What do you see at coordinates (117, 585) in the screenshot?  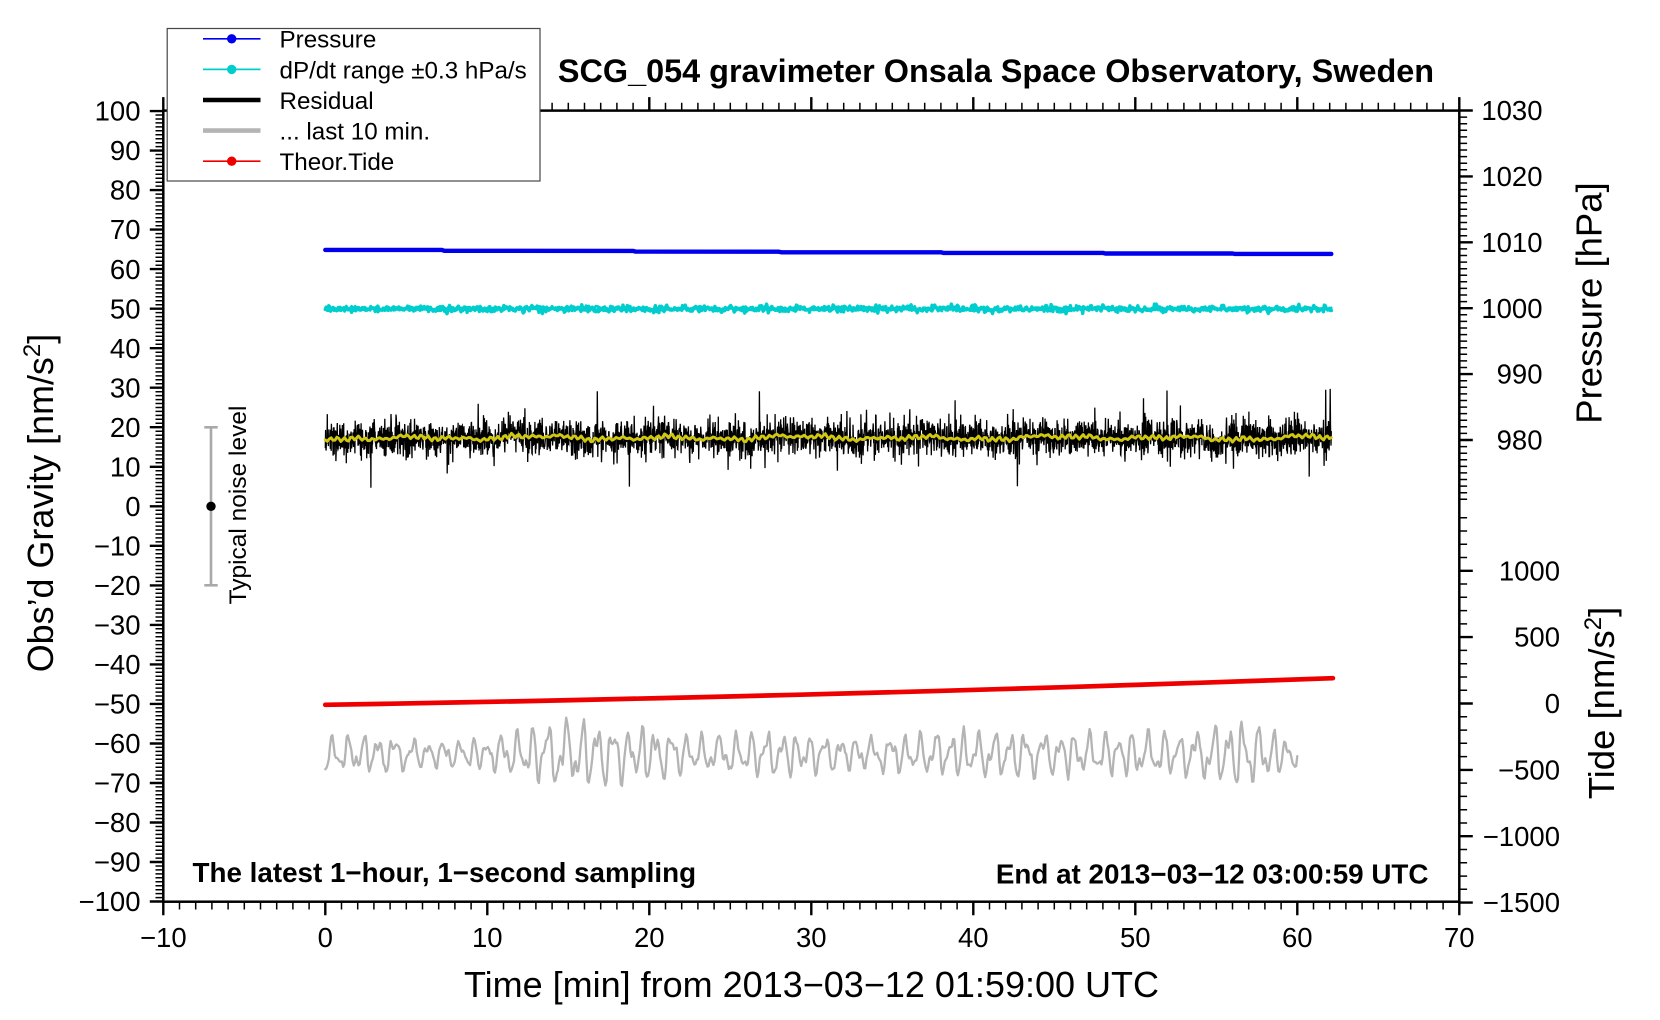 I see `svg-text: −20` at bounding box center [117, 585].